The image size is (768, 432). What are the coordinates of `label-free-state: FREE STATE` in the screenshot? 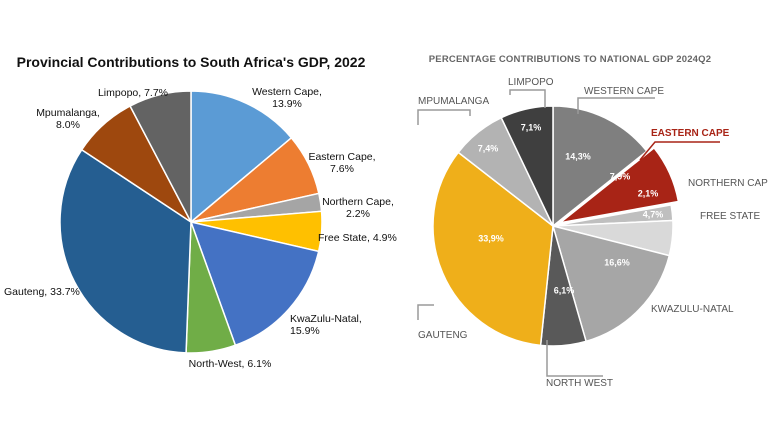 It's located at (730, 216).